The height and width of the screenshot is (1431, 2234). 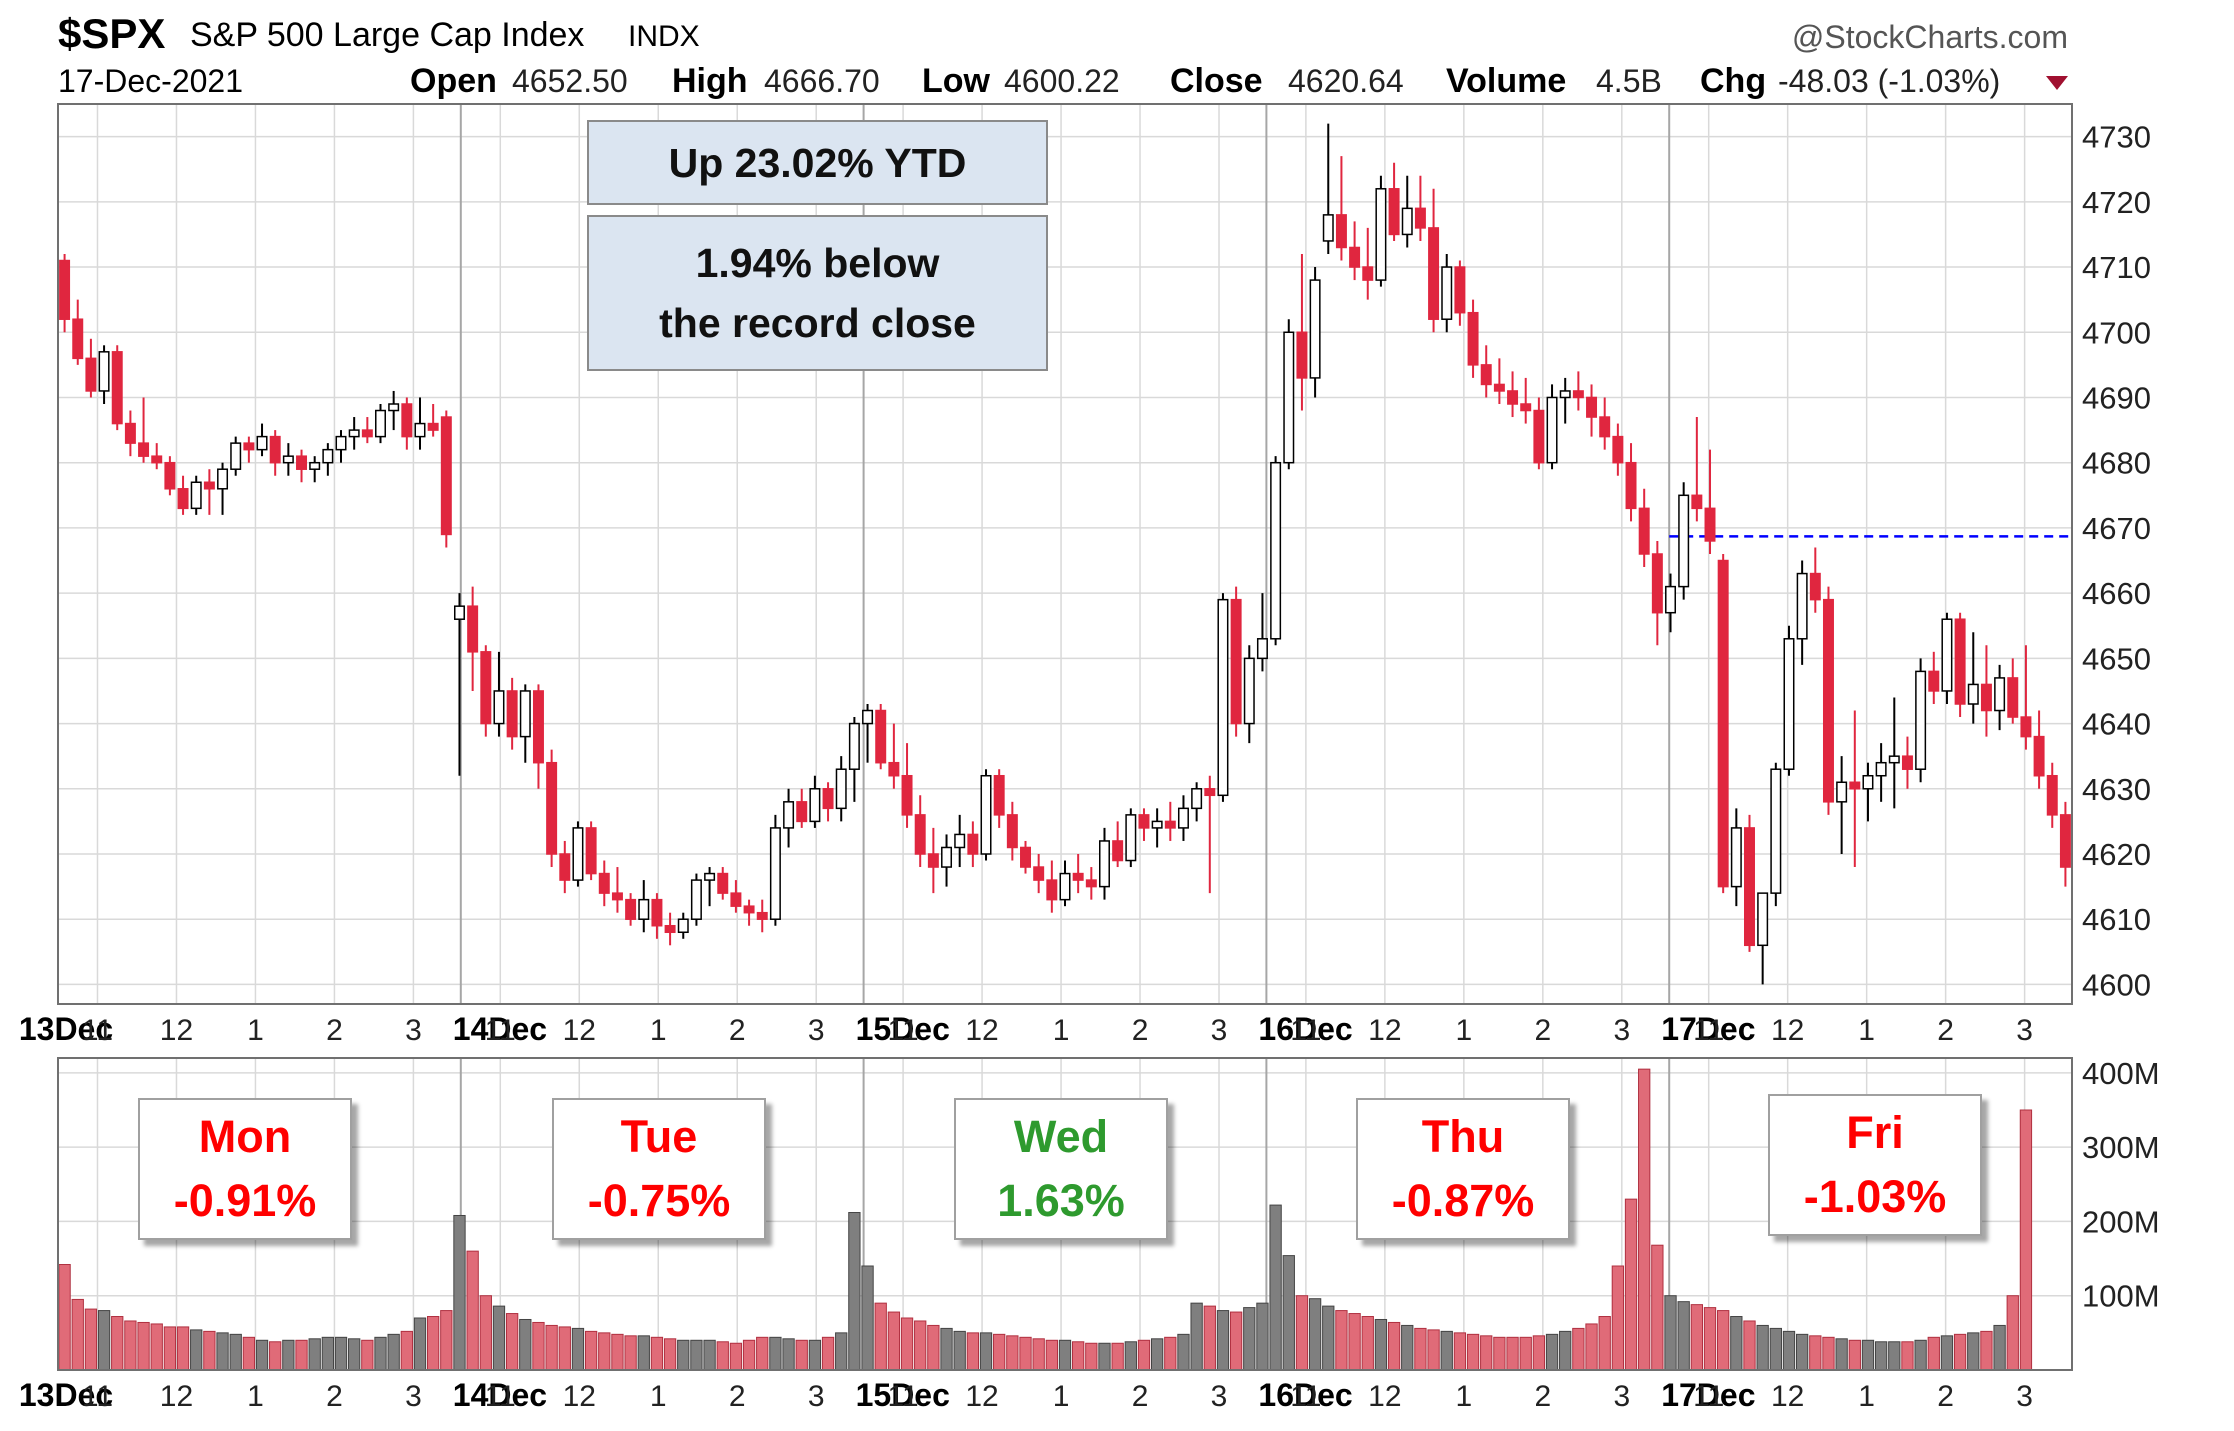 I want to click on price-x-hour-label: 11, so click(x=1305, y=1030).